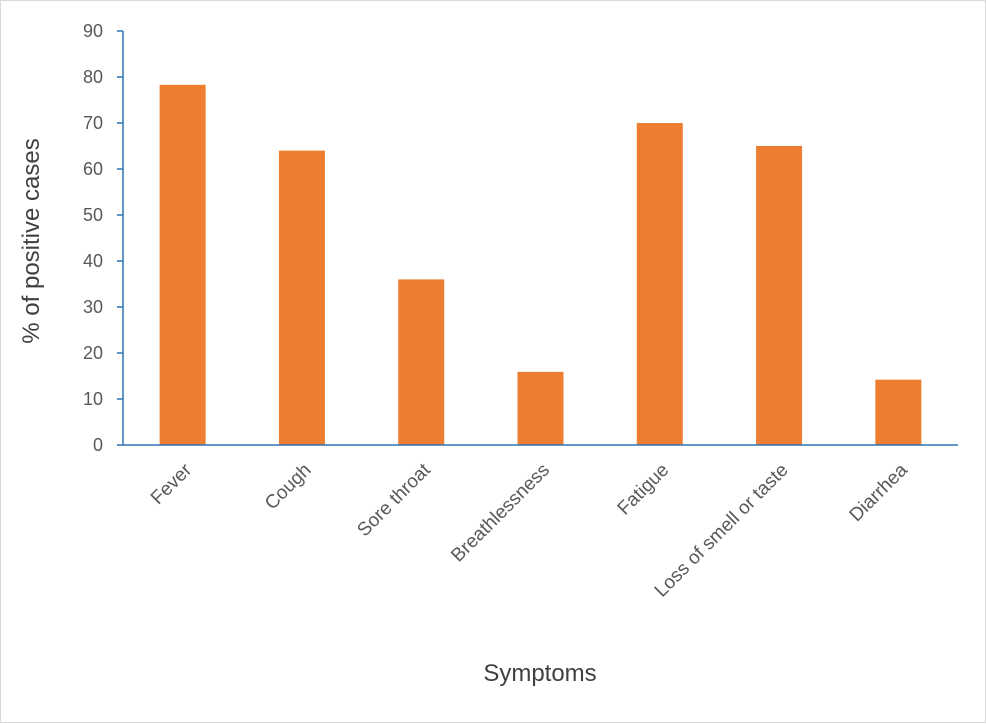  What do you see at coordinates (103, 238) in the screenshot?
I see `y-axis-ticks: 0 10 20 30 40 50 60 70 80 90` at bounding box center [103, 238].